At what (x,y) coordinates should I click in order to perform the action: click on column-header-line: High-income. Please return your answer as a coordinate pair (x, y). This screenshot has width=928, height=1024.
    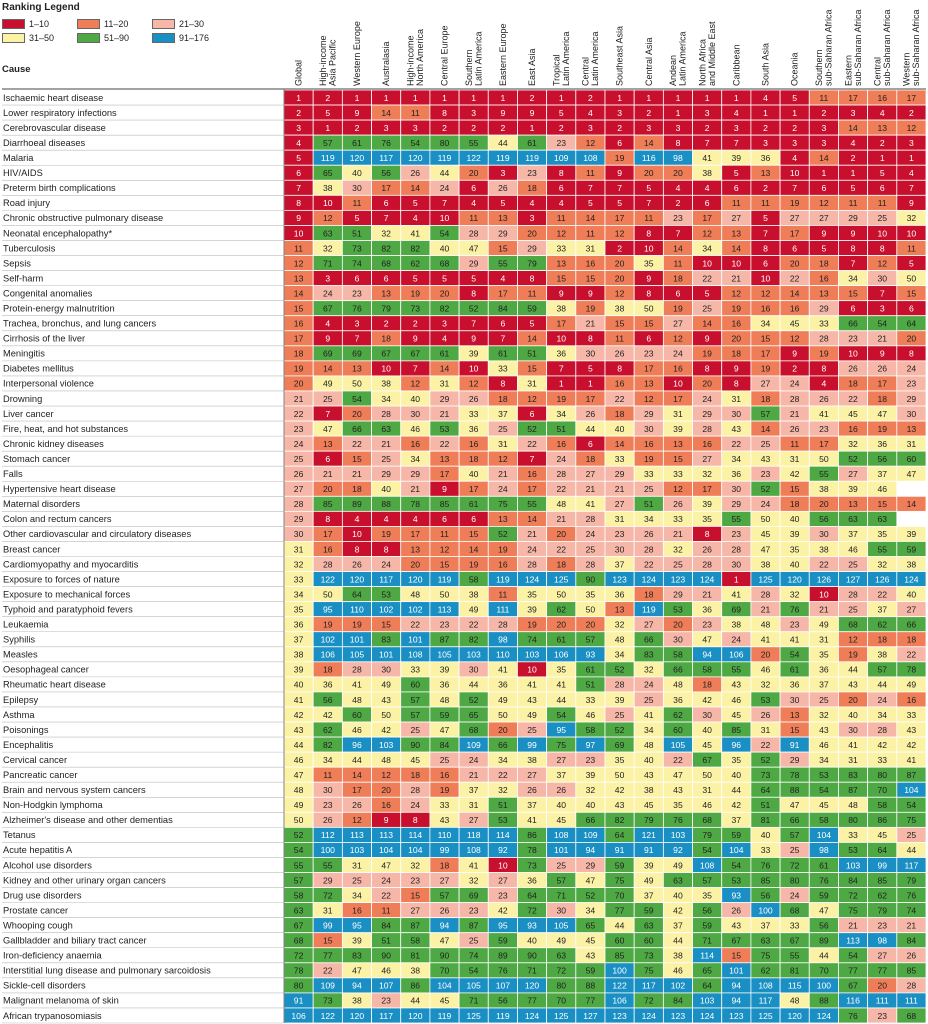
    Looking at the image, I should click on (323, 60).